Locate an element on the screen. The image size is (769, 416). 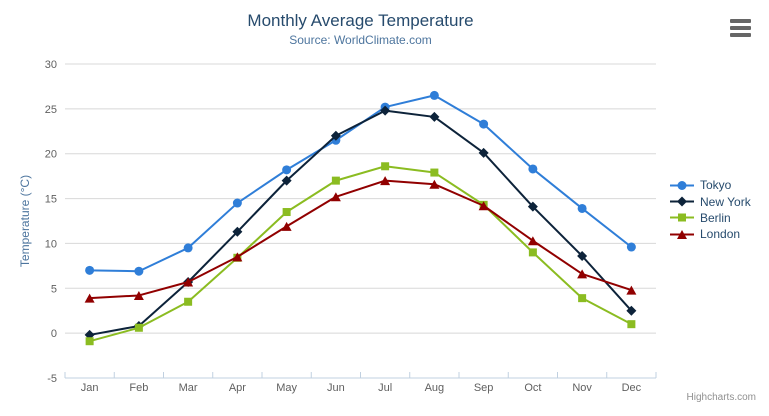
y-axis-label: 15 is located at coordinates (51, 200).